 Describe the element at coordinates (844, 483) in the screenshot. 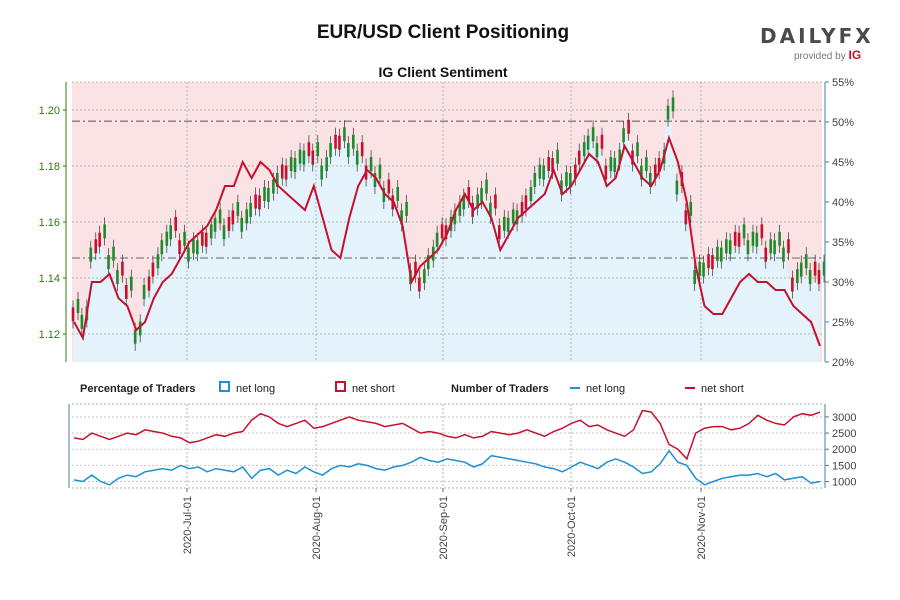

I see `count-tick-label: 1000` at that location.